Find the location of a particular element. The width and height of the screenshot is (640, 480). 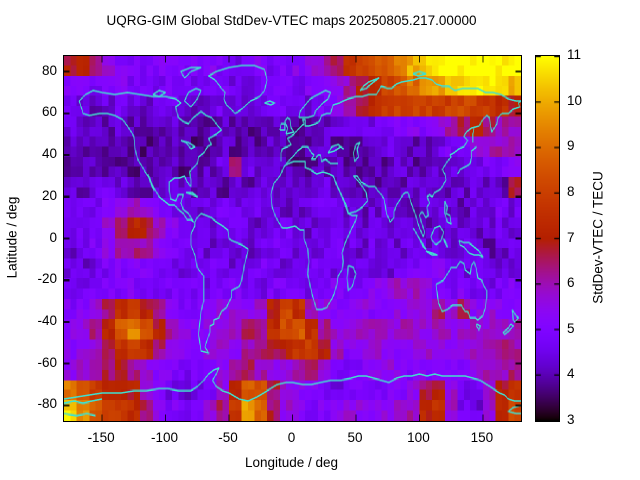

y-tick-label: 80 is located at coordinates (49, 70).